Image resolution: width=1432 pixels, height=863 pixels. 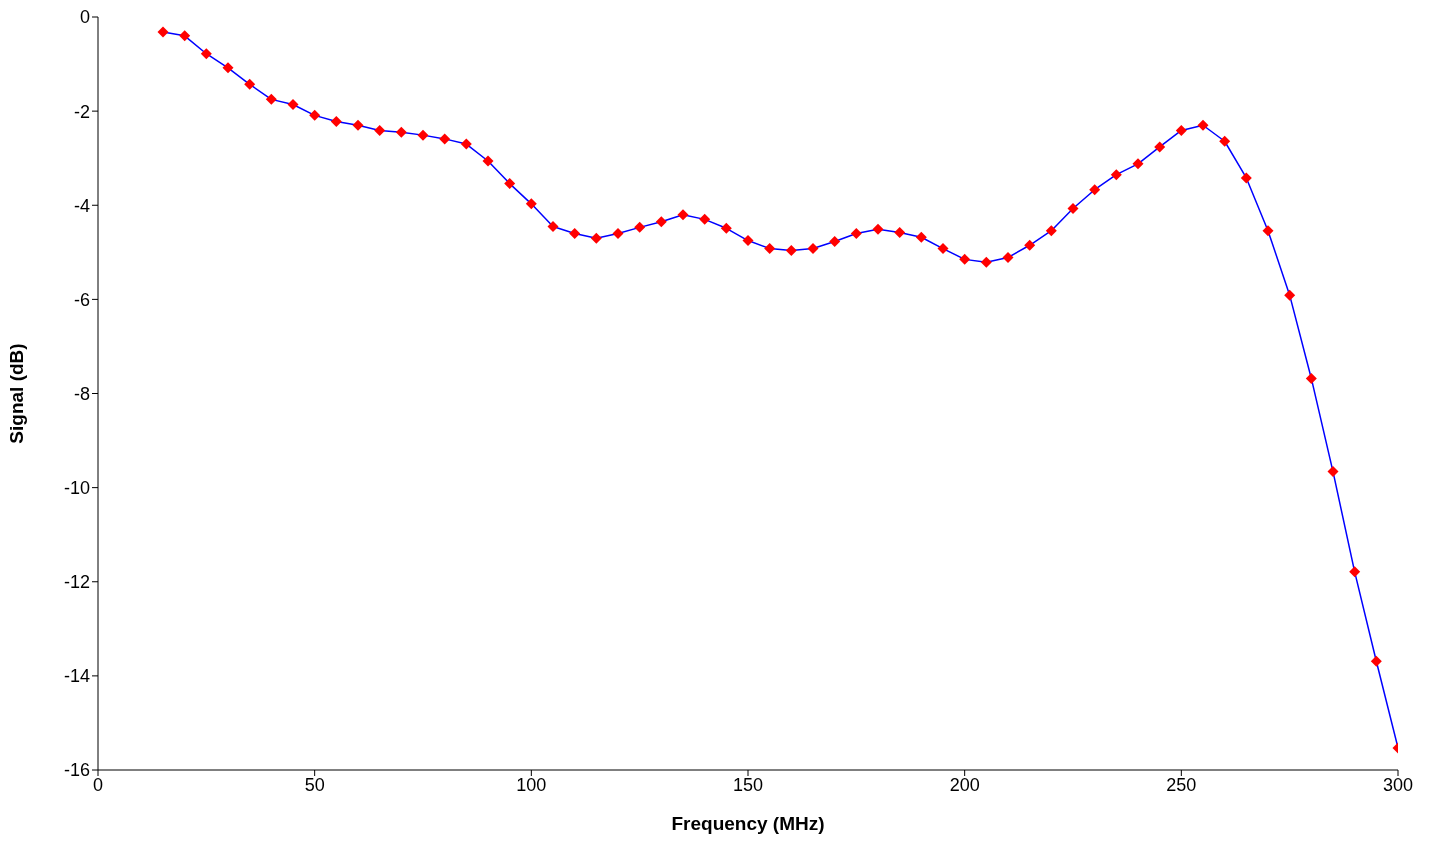 I want to click on x-tick-label: 100, so click(x=531, y=784).